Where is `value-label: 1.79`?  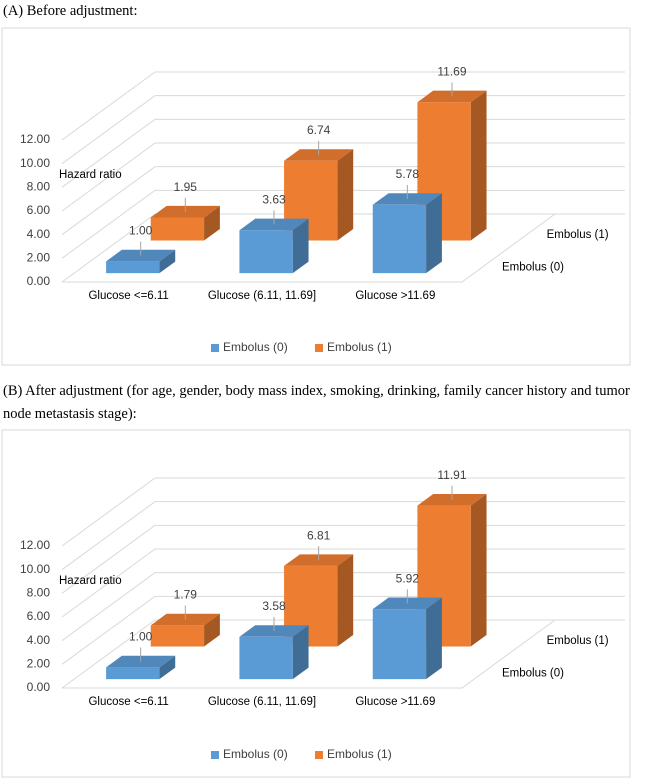
value-label: 1.79 is located at coordinates (186, 595).